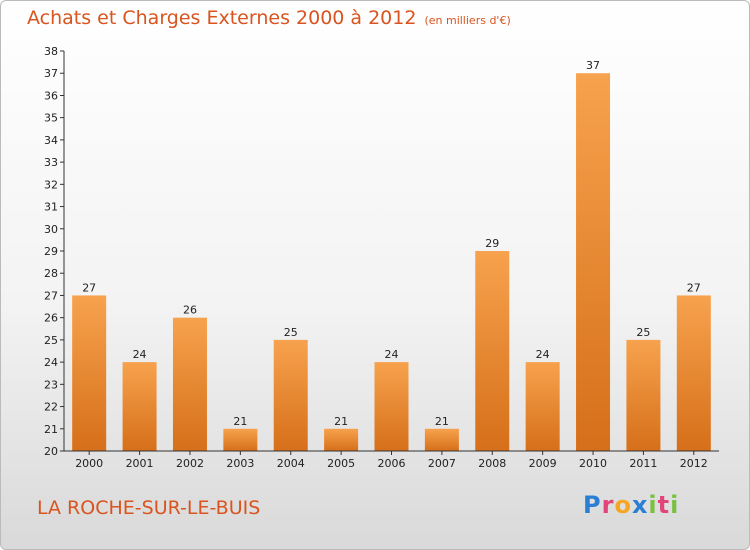 Image resolution: width=750 pixels, height=550 pixels. I want to click on y-tick-label: 36, so click(51, 95).